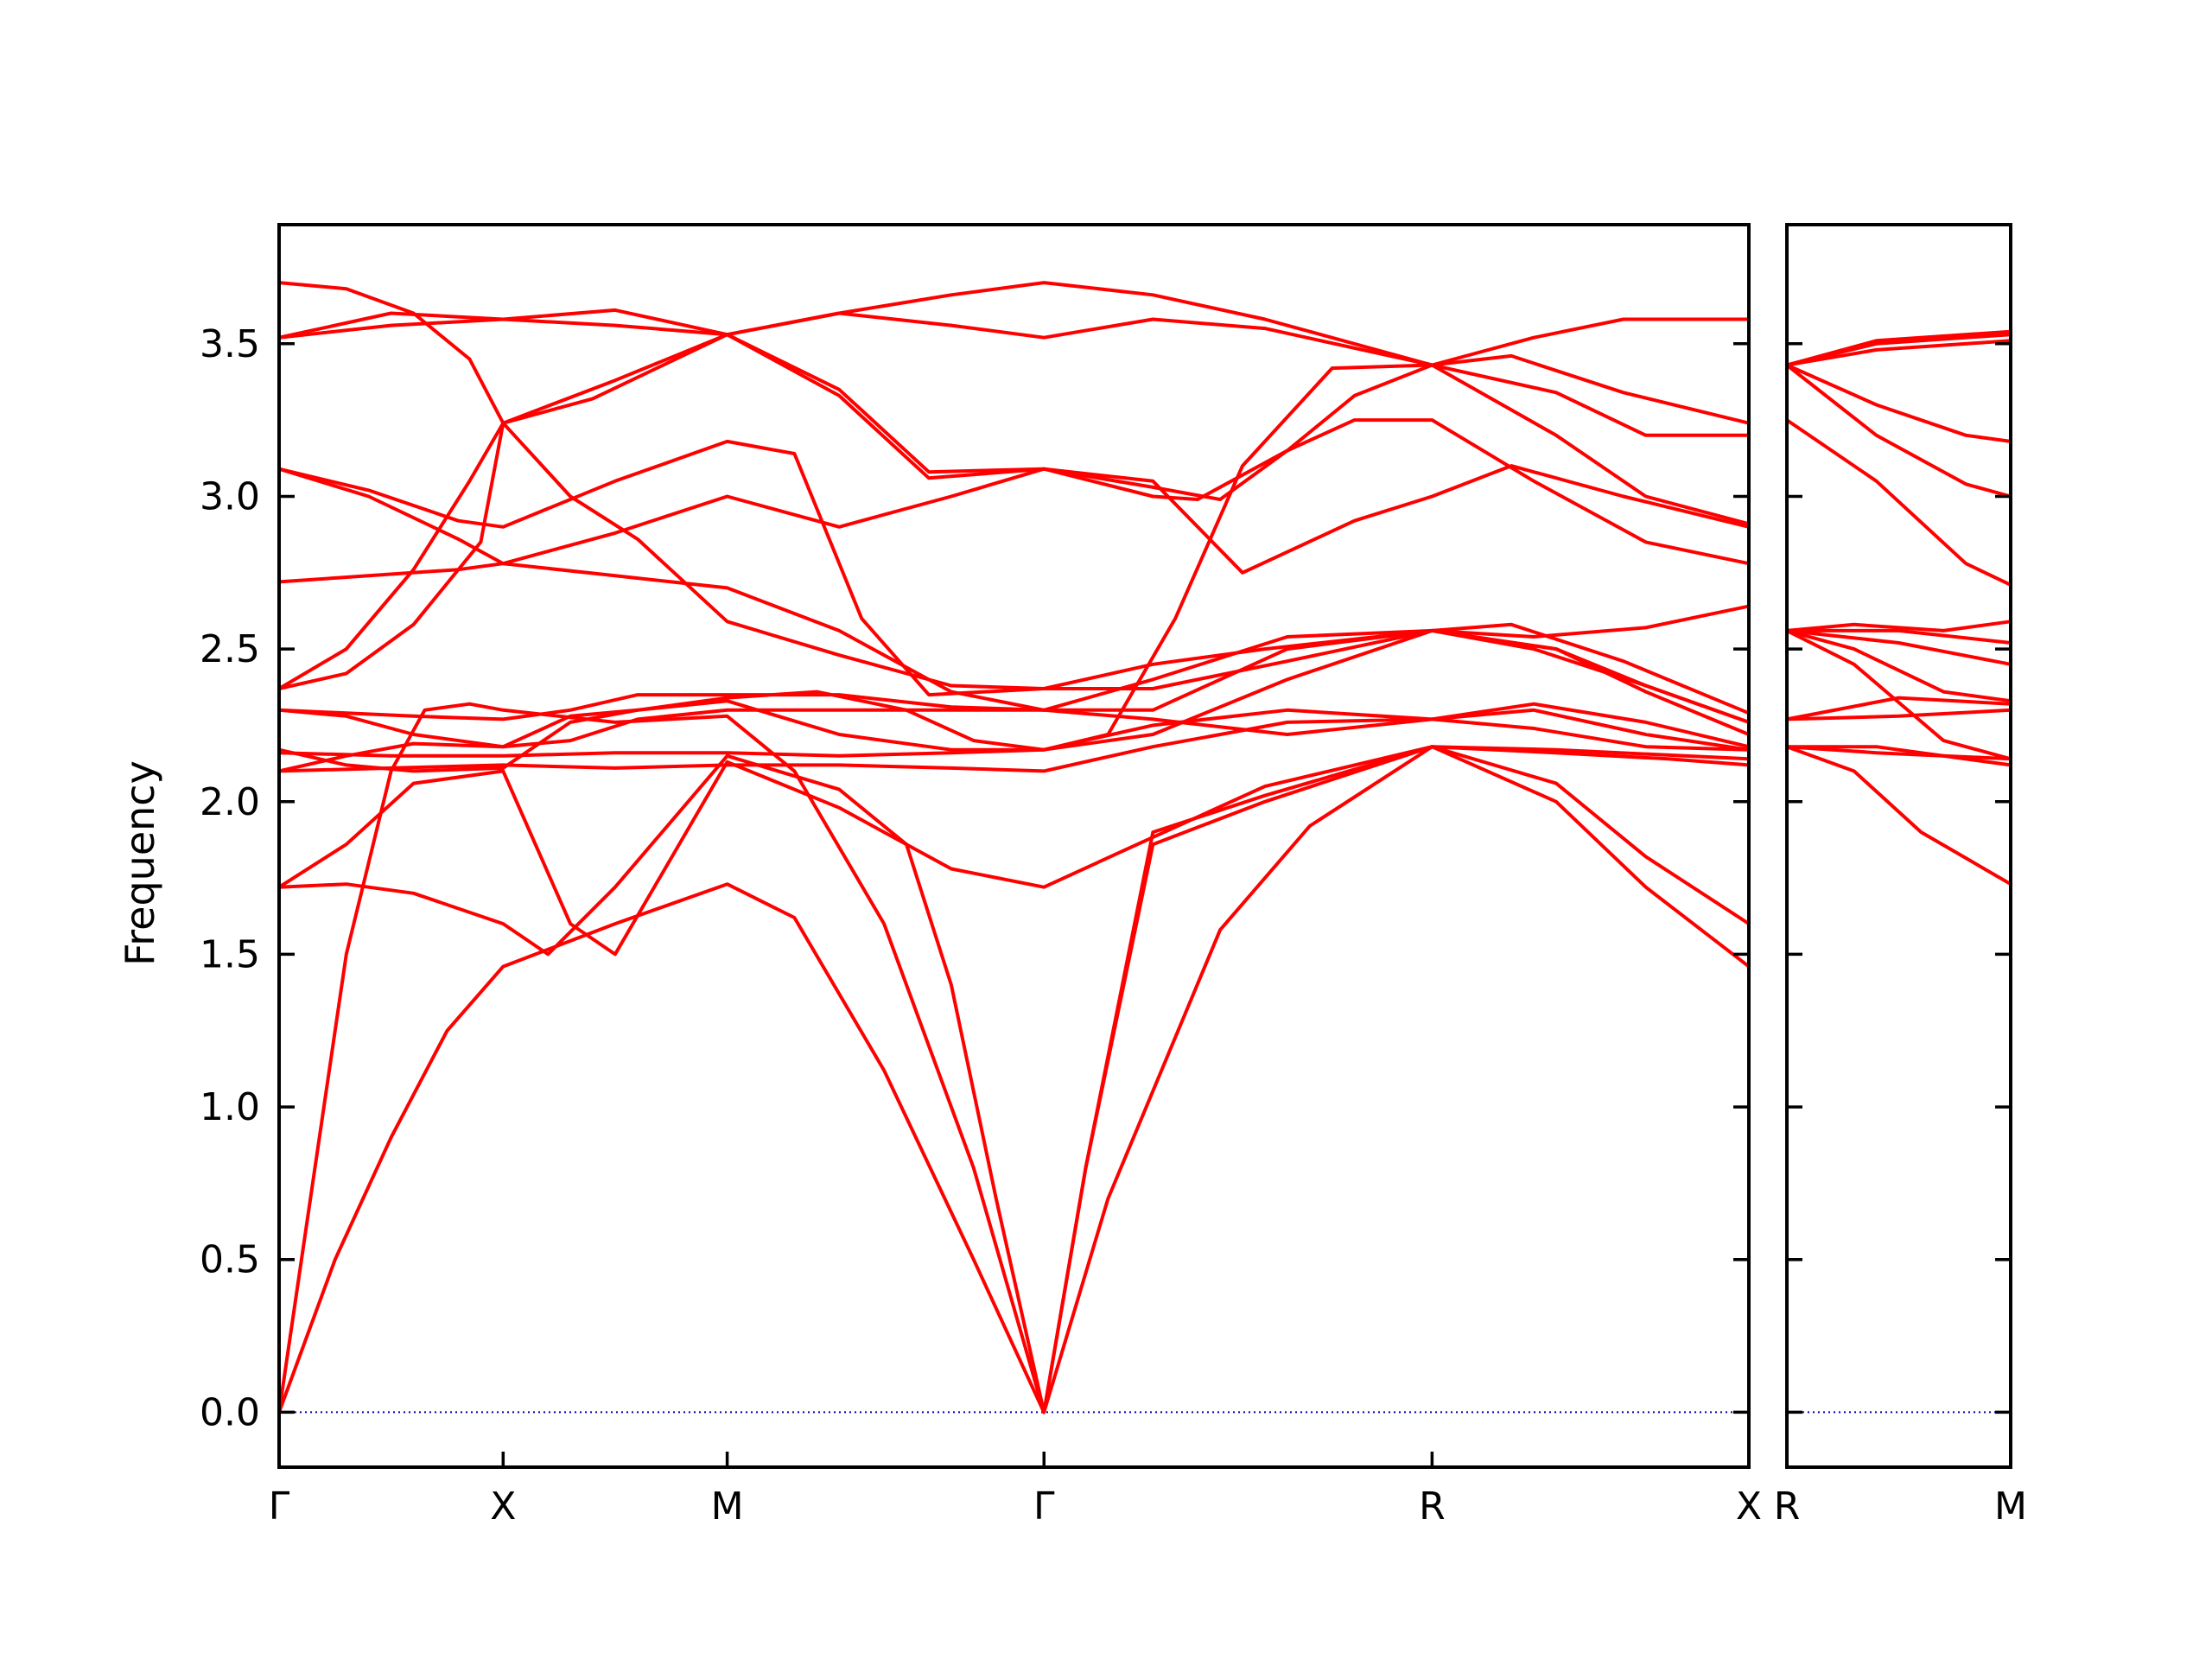 Image resolution: width=2212 pixels, height=1659 pixels. What do you see at coordinates (230, 802) in the screenshot?
I see `y-tick-label-5: 2.0` at bounding box center [230, 802].